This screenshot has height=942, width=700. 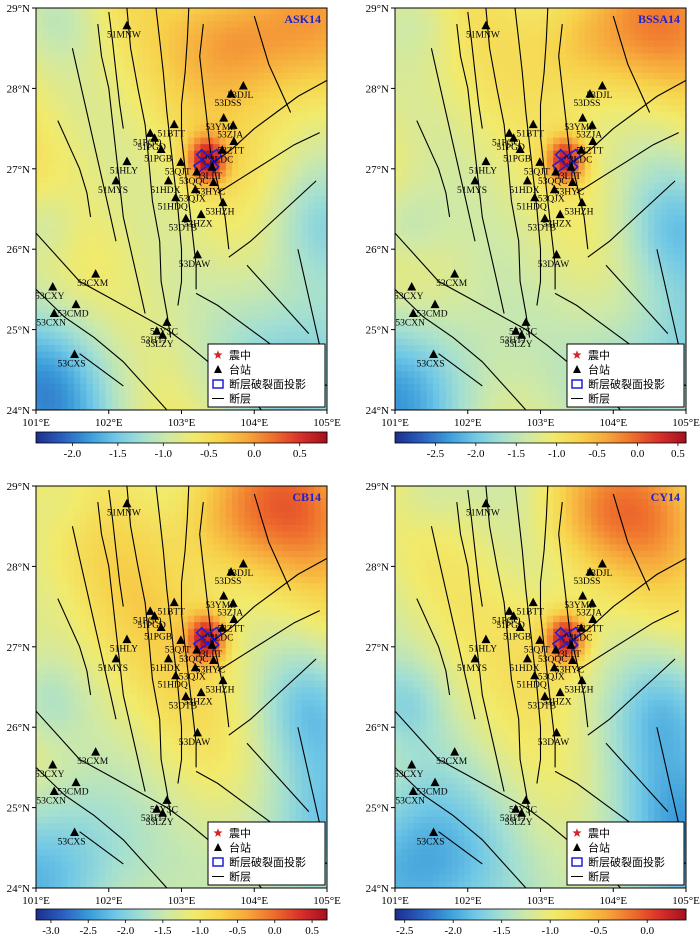 What do you see at coordinates (540, 922) in the screenshot?
I see `colorbar: -2.5 -2.0 -1.5 -1.0 -0.5 0.0` at bounding box center [540, 922].